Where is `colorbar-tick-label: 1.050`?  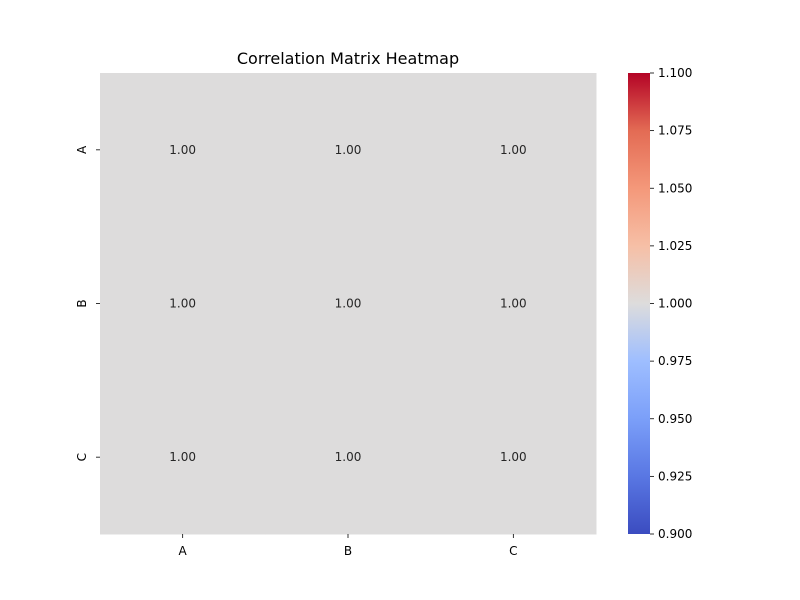 colorbar-tick-label: 1.050 is located at coordinates (675, 188).